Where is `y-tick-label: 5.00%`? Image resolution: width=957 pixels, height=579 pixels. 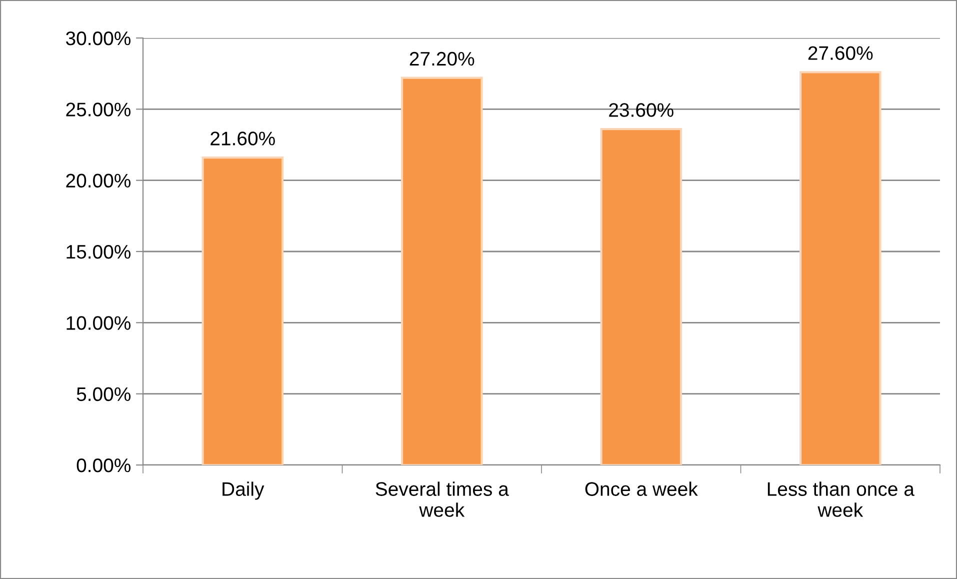 y-tick-label: 5.00% is located at coordinates (103, 394).